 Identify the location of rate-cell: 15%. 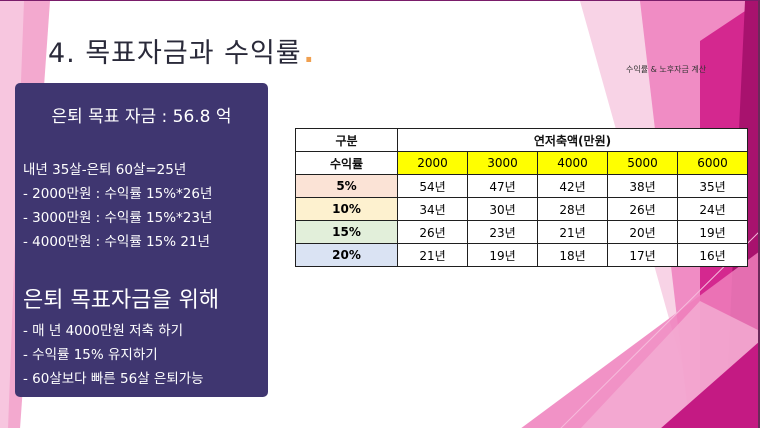
(346, 232).